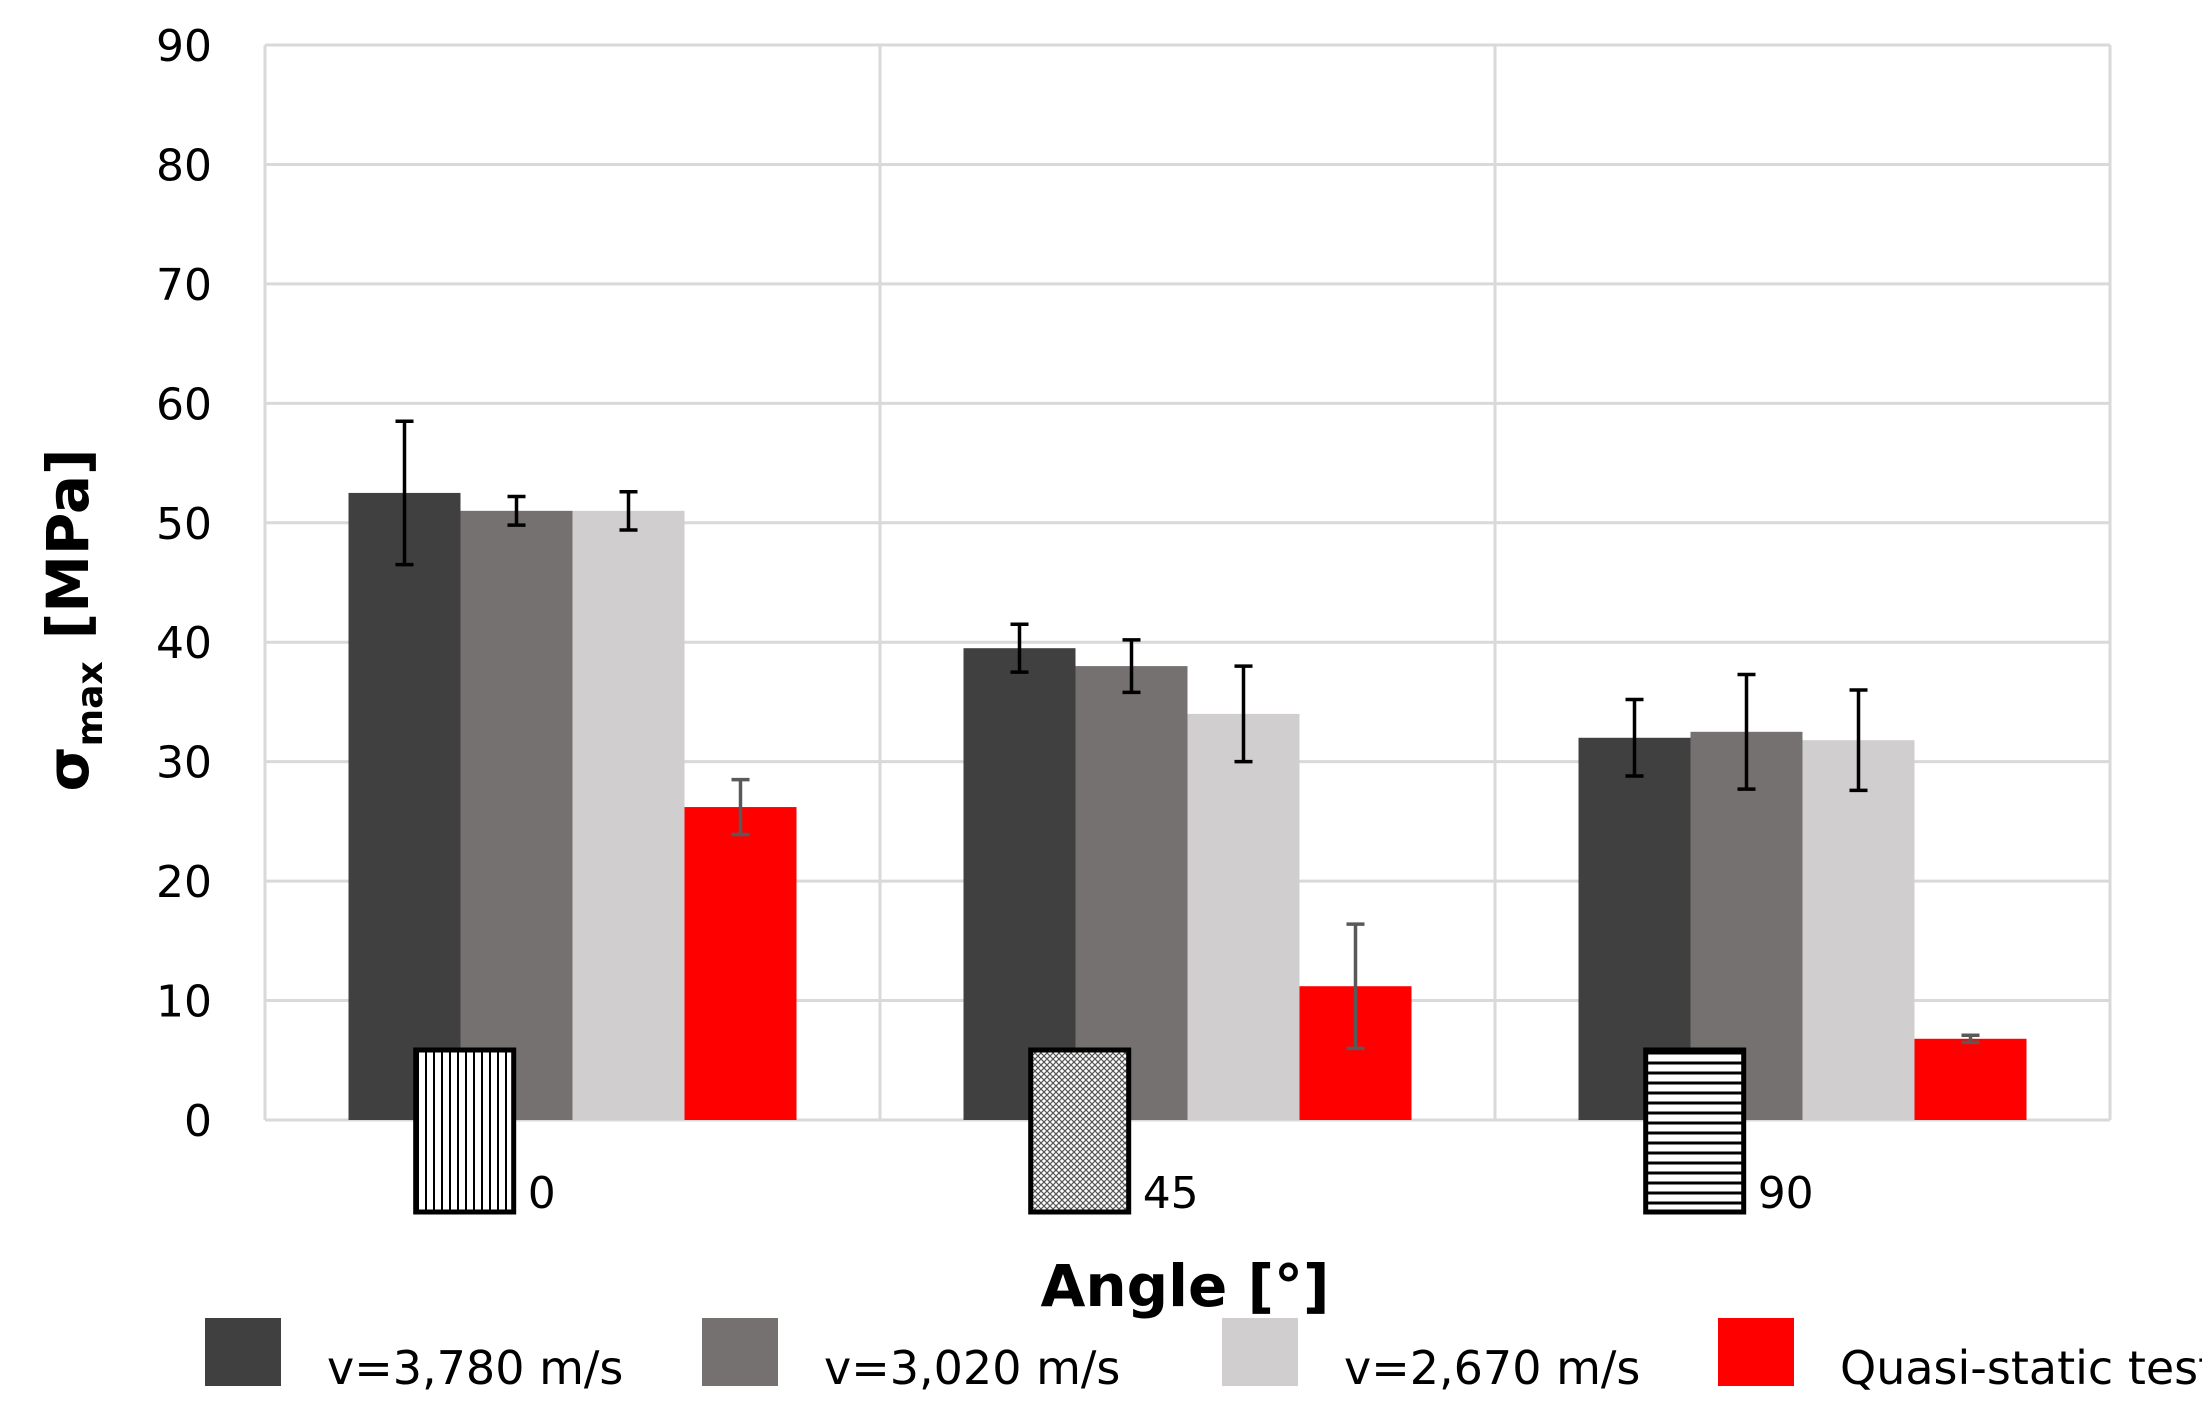 The height and width of the screenshot is (1416, 2202). I want to click on x-tick-label: 45, so click(1171, 1193).